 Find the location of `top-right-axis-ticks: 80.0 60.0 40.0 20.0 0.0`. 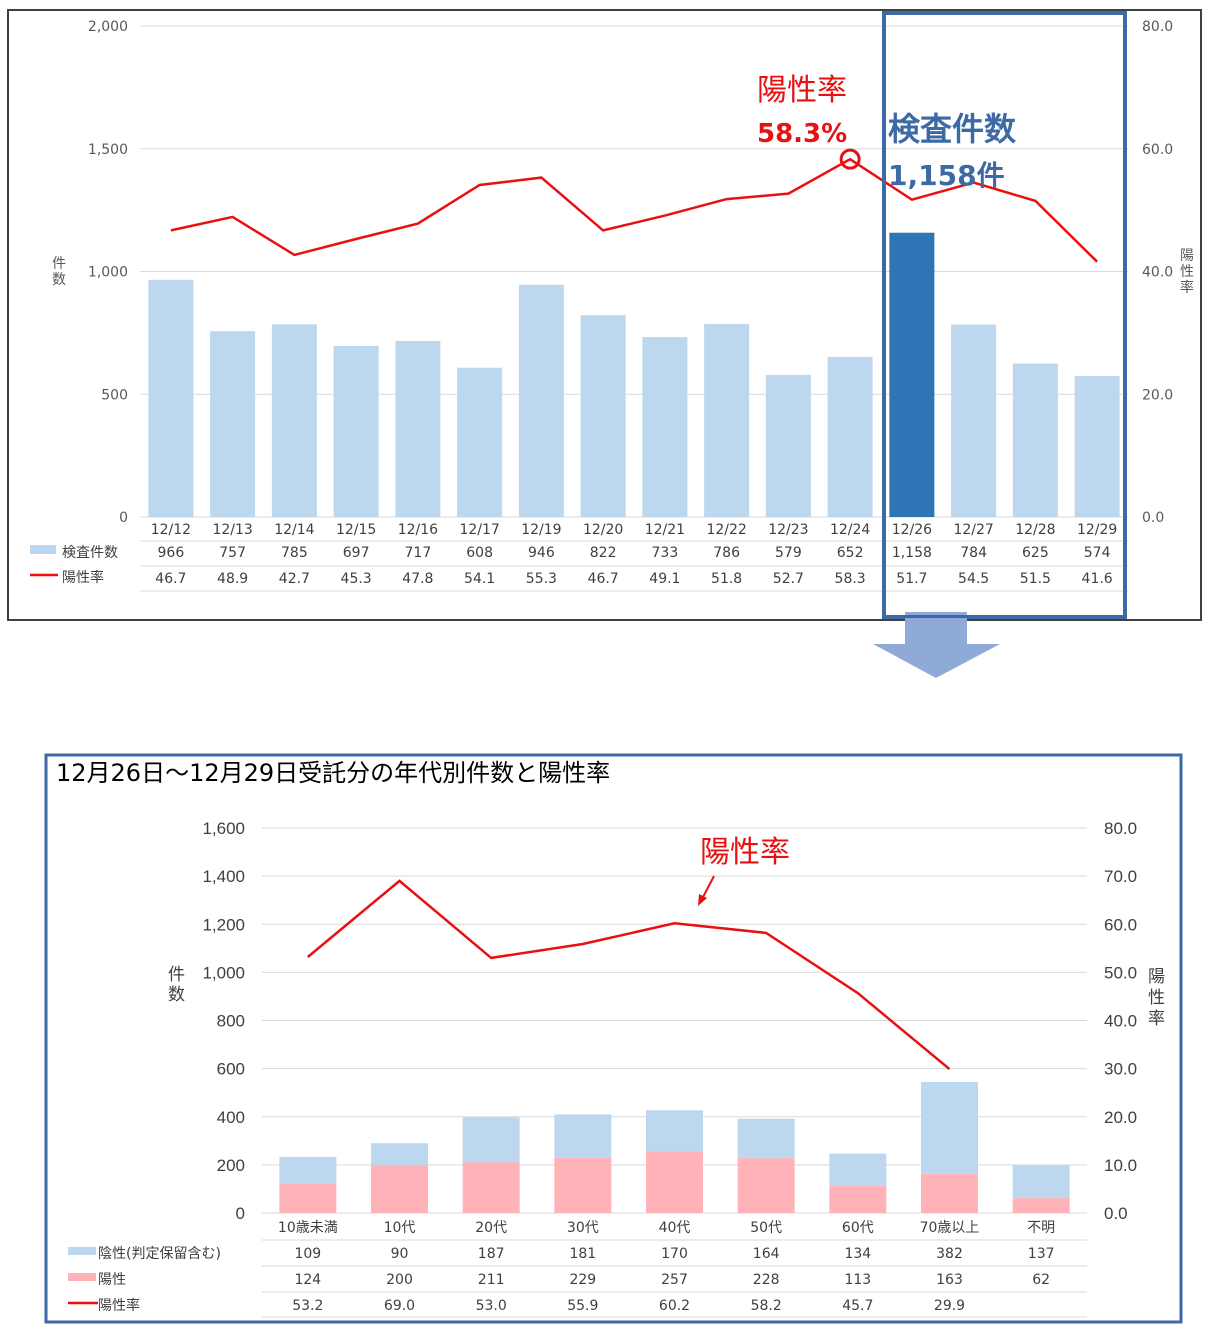

top-right-axis-ticks: 80.0 60.0 40.0 20.0 0.0 is located at coordinates (1157, 272).